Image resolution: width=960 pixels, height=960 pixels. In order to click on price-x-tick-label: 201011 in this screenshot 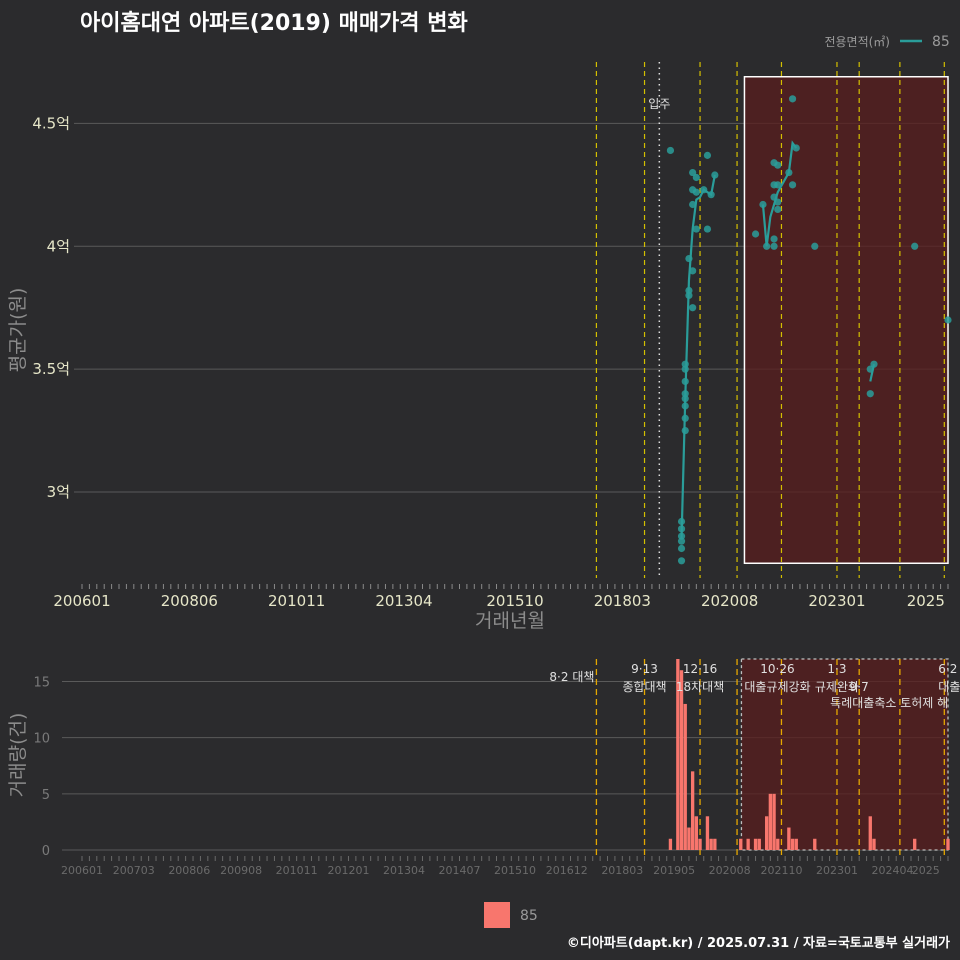, I will do `click(296, 601)`.